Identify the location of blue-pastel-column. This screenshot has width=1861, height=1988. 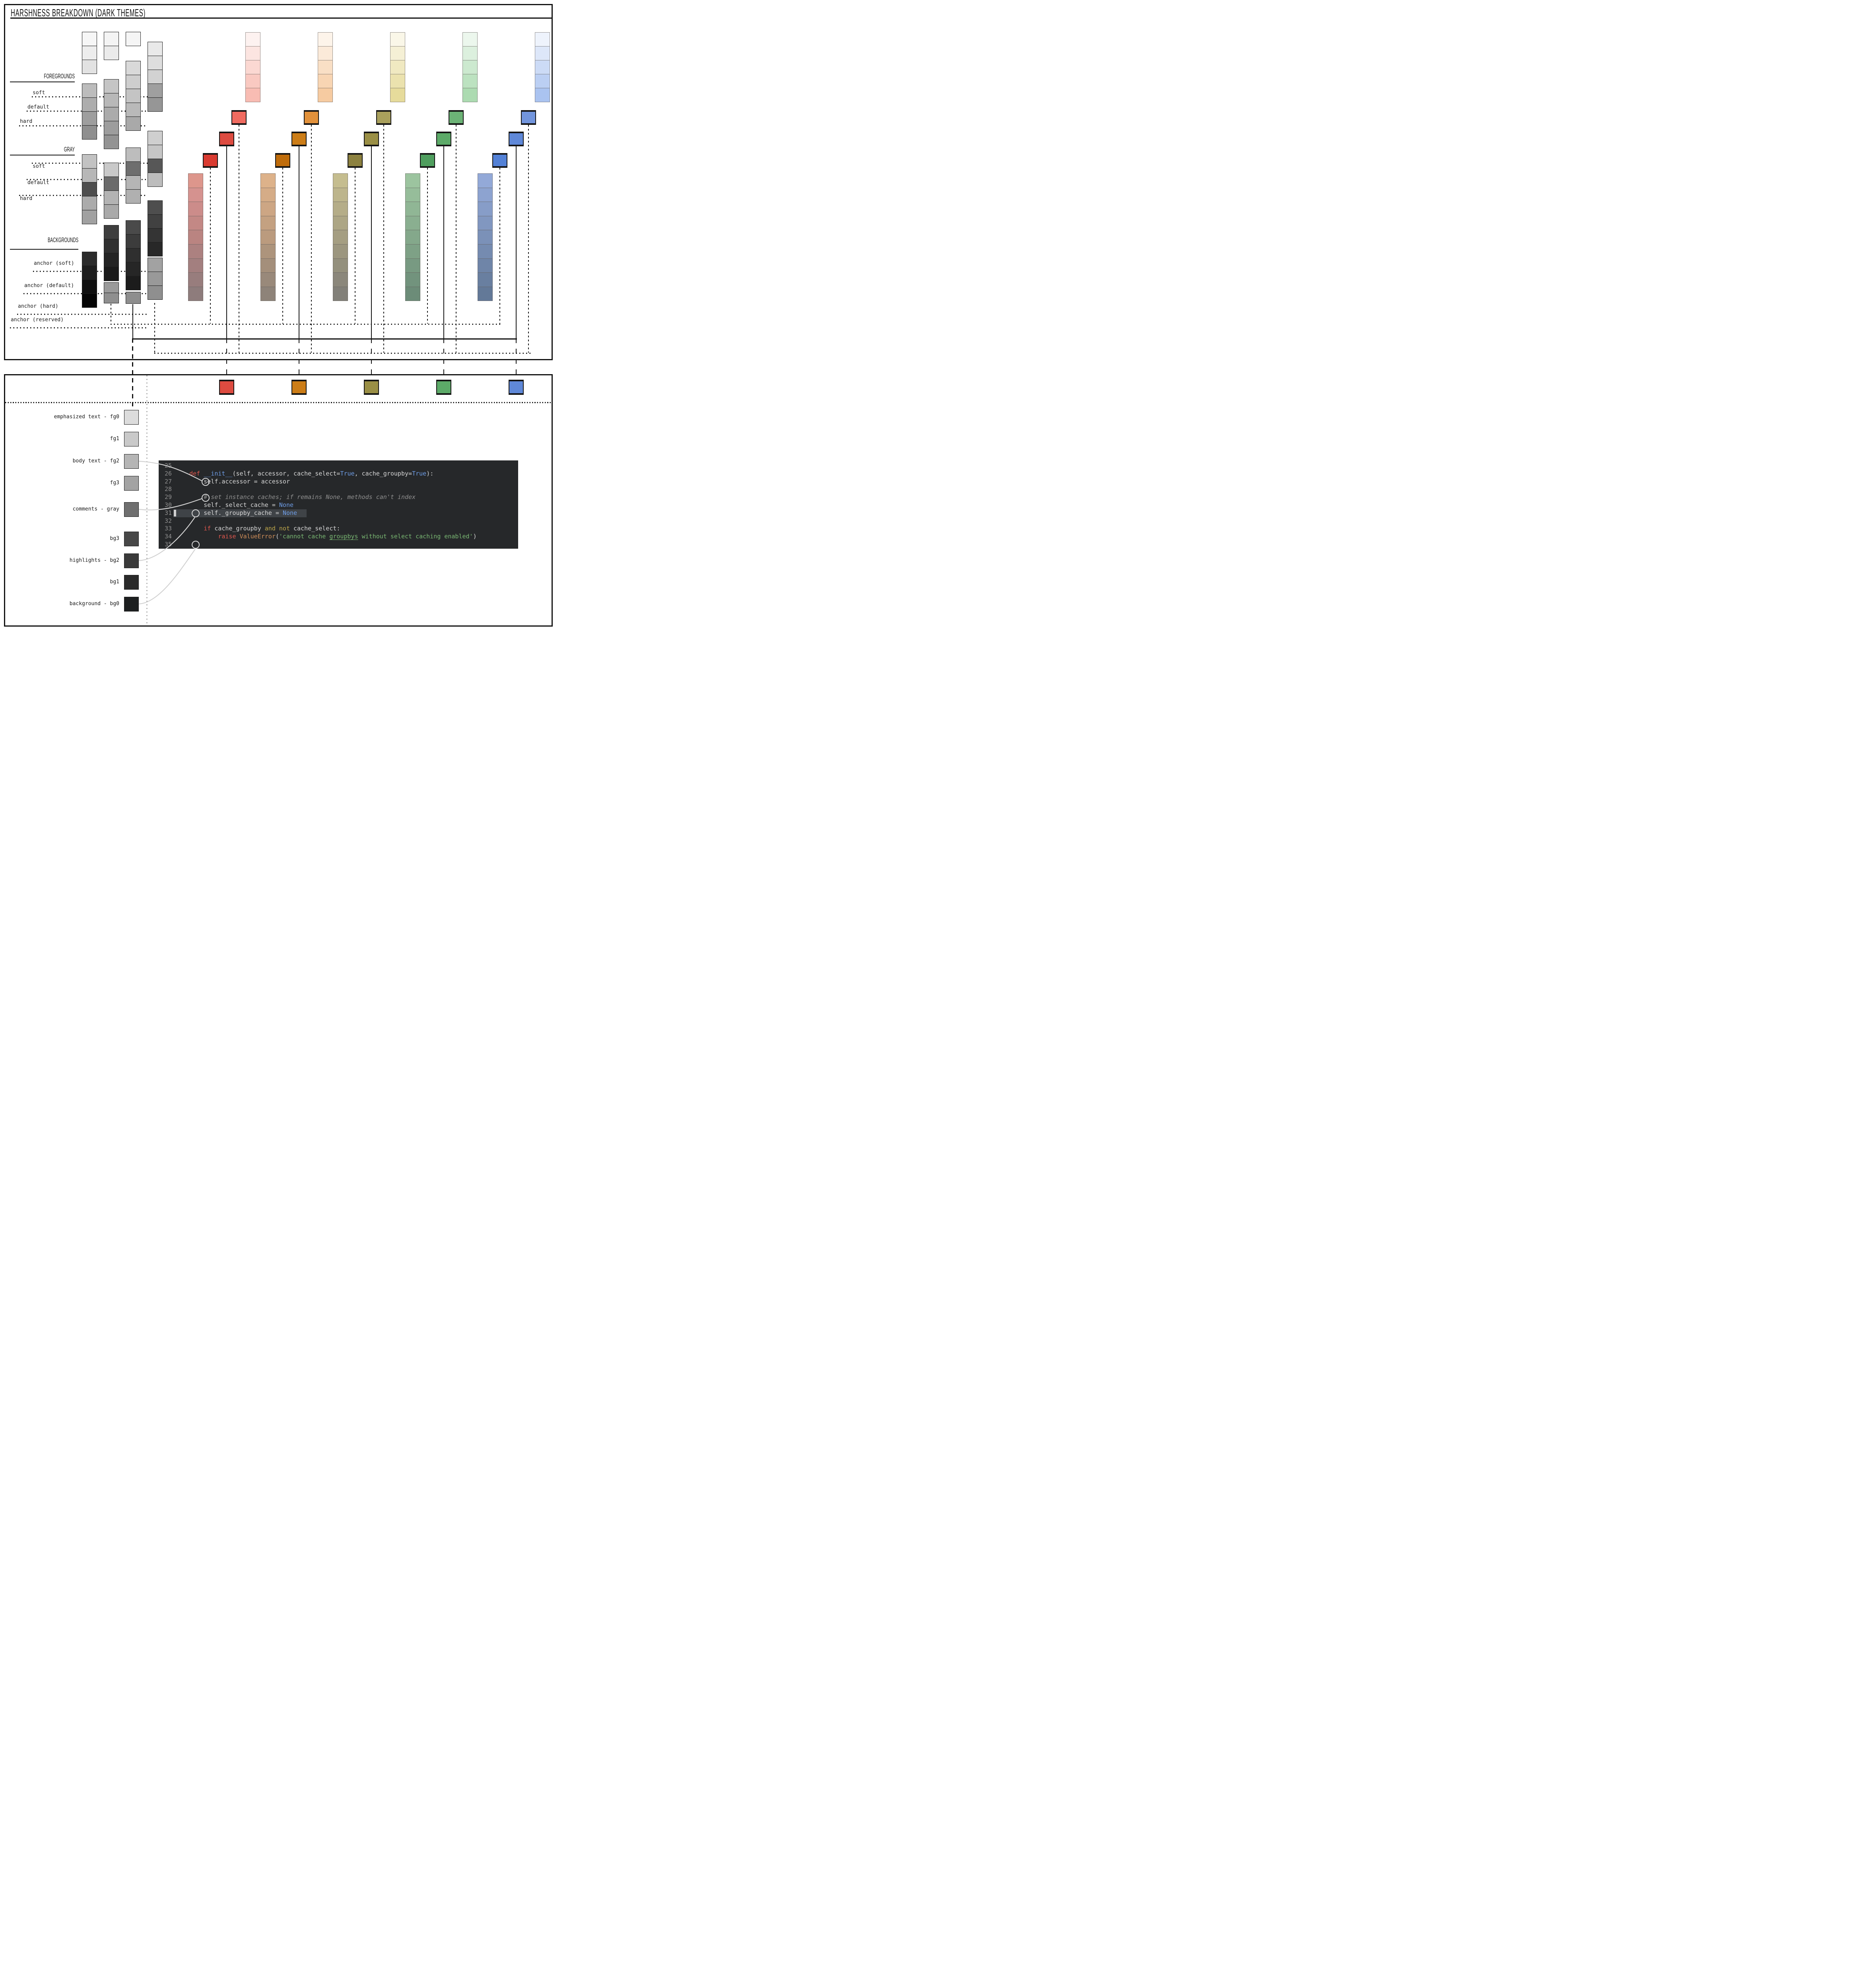
(542, 67).